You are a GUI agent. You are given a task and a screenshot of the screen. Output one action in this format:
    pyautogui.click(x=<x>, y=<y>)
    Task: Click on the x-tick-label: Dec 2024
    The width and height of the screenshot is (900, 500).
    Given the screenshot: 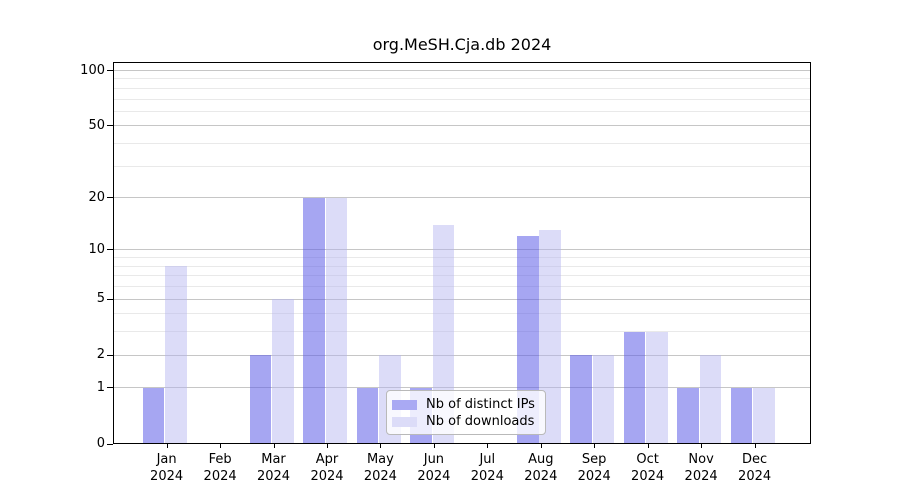 What is the action you would take?
    pyautogui.click(x=755, y=468)
    